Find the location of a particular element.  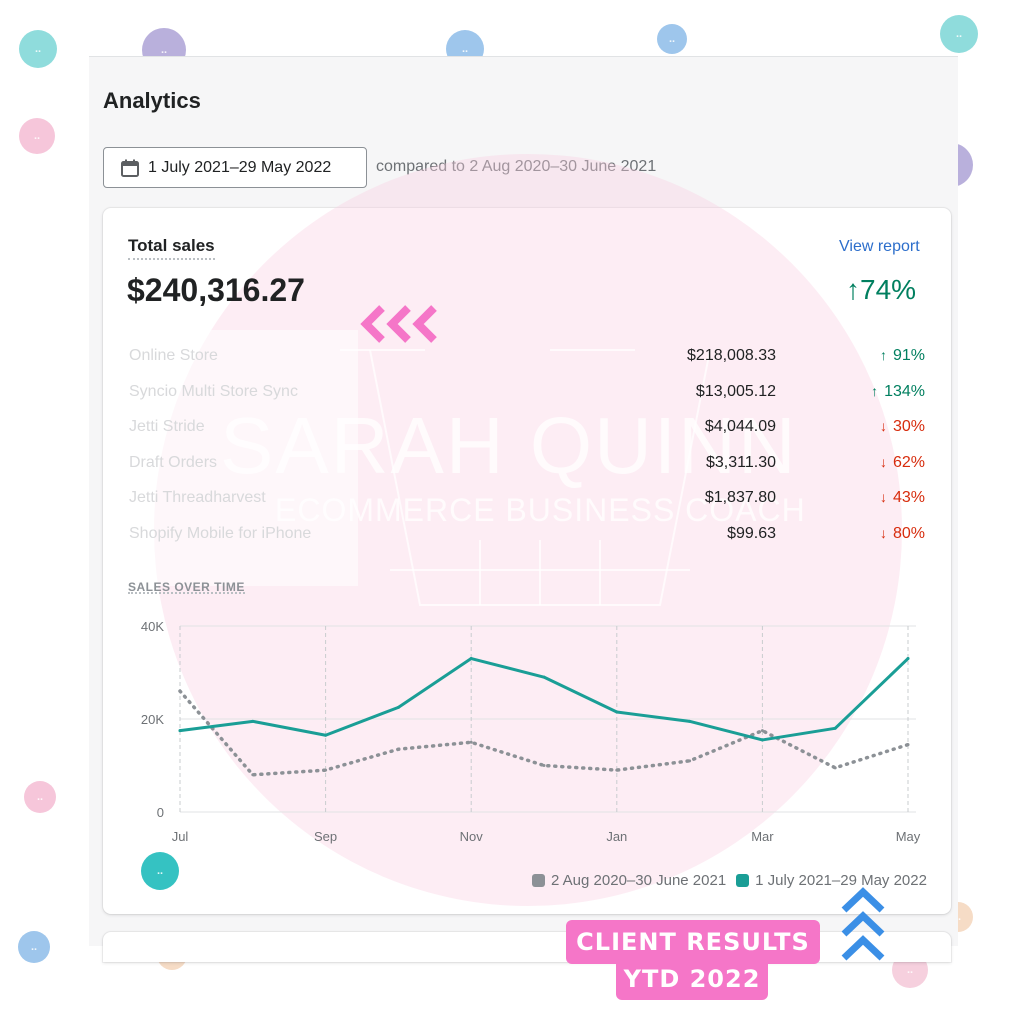

legend-item-current: 1 July 2021–29 May 2022 is located at coordinates (831, 880).